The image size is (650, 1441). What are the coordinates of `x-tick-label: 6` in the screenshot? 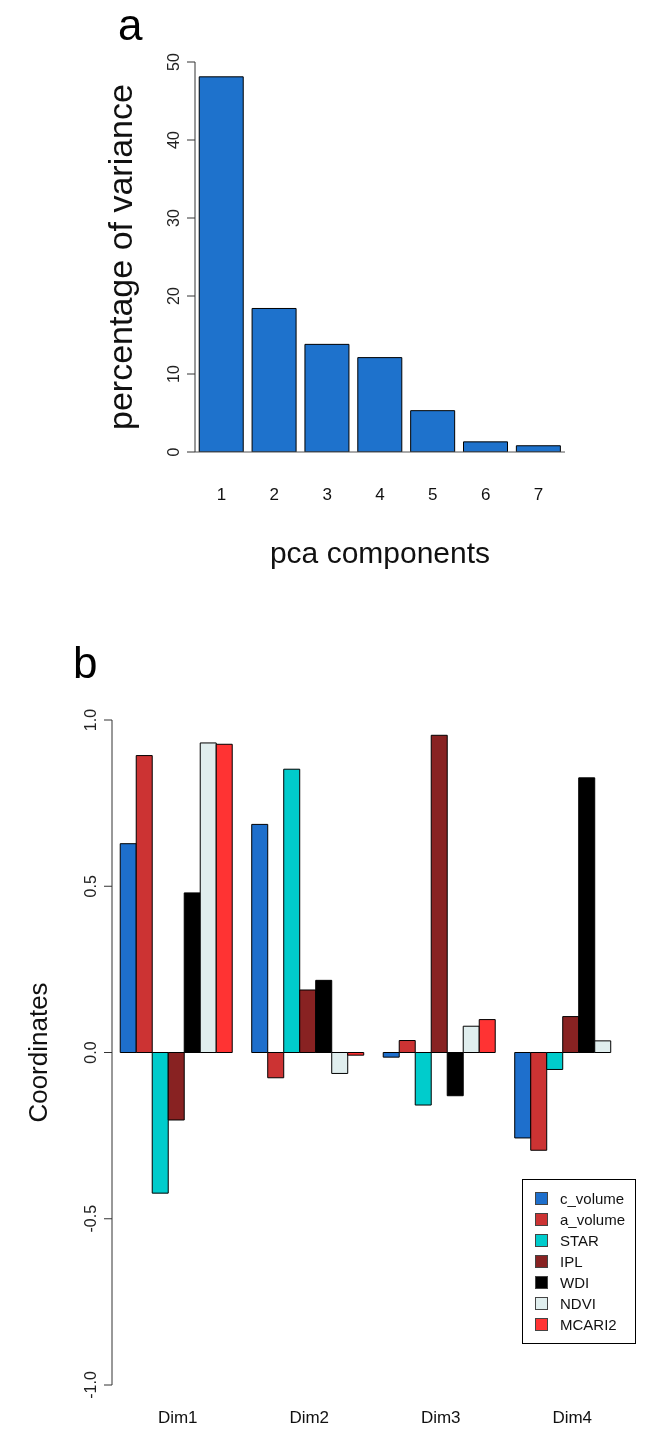 It's located at (485, 495).